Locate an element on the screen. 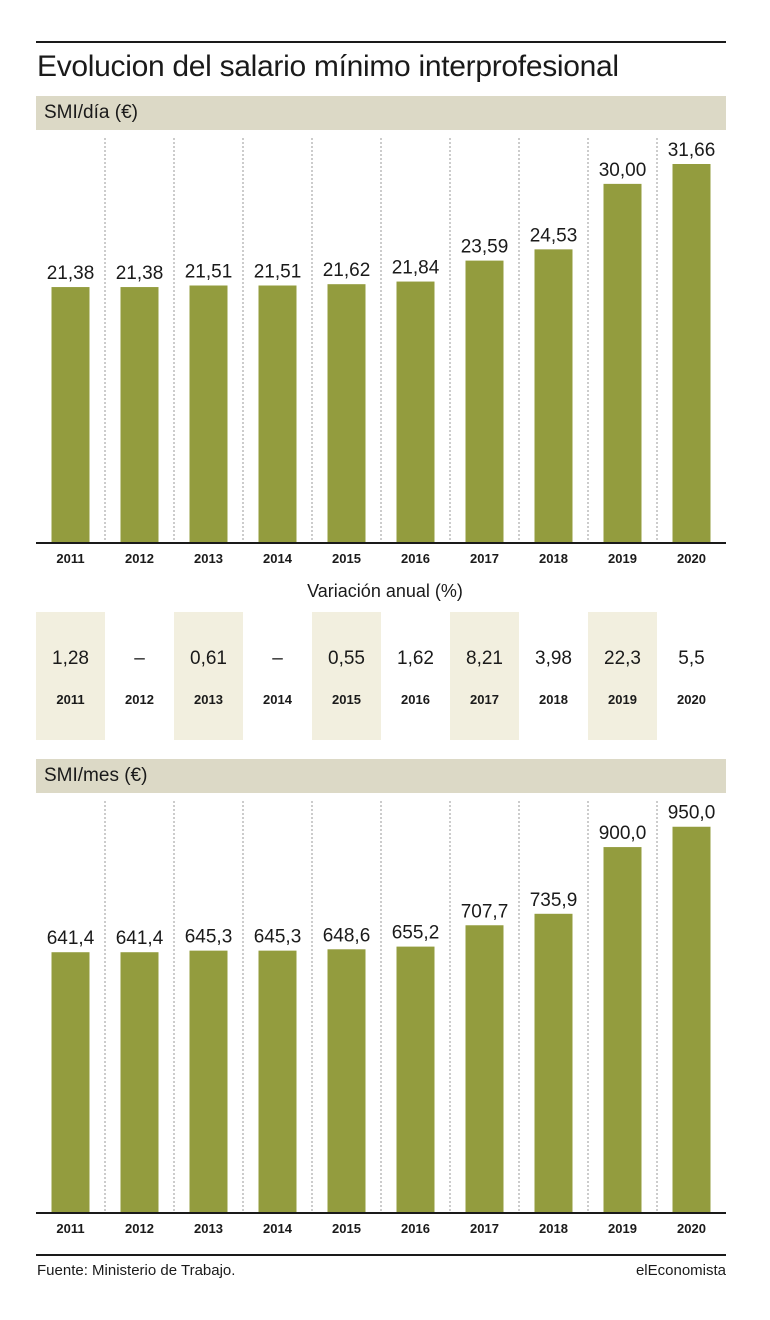 Image resolution: width=770 pixels, height=1320 pixels. section-header-daily: SMI/día (€) is located at coordinates (381, 113).